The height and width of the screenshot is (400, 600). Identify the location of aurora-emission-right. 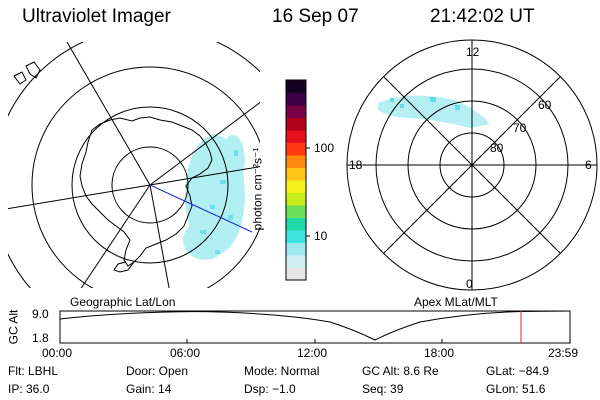
(434, 111).